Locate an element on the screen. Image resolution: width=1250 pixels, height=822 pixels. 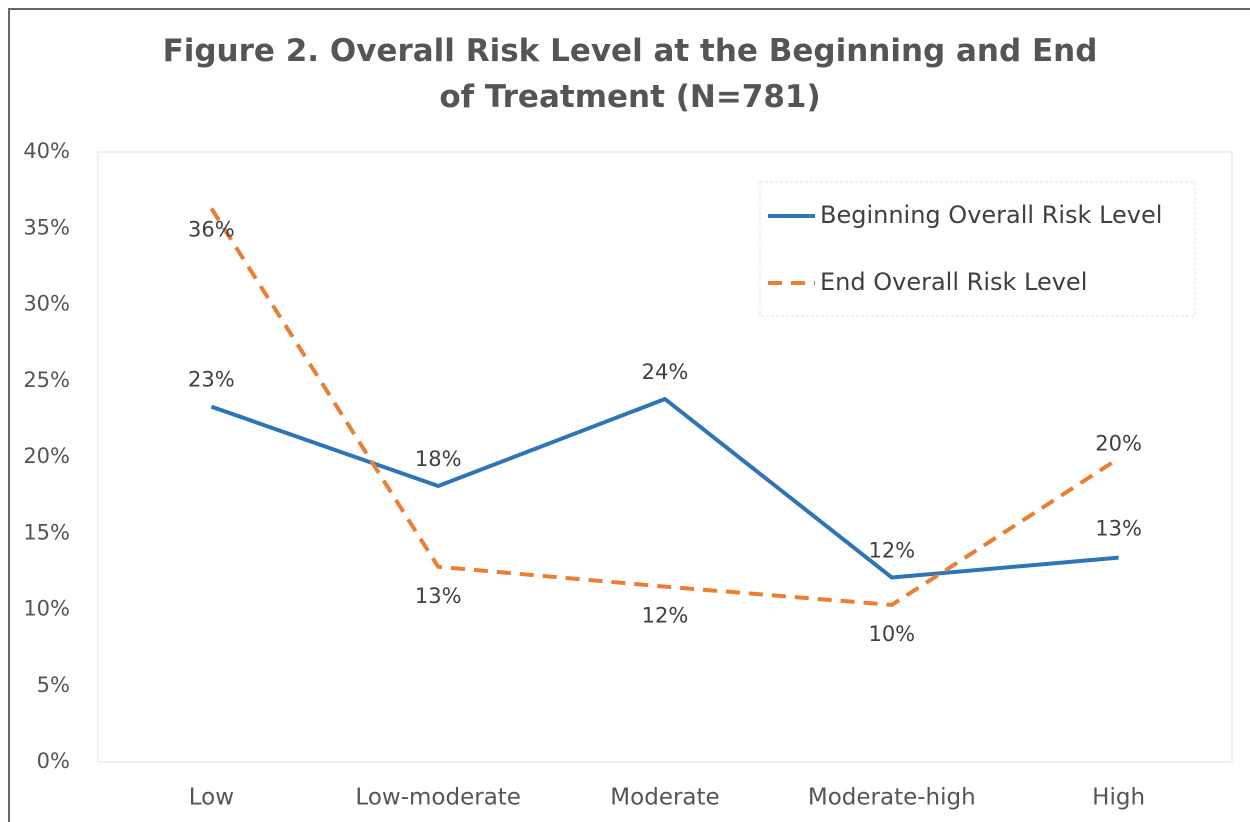
y-tick-label: 40% is located at coordinates (46, 151).